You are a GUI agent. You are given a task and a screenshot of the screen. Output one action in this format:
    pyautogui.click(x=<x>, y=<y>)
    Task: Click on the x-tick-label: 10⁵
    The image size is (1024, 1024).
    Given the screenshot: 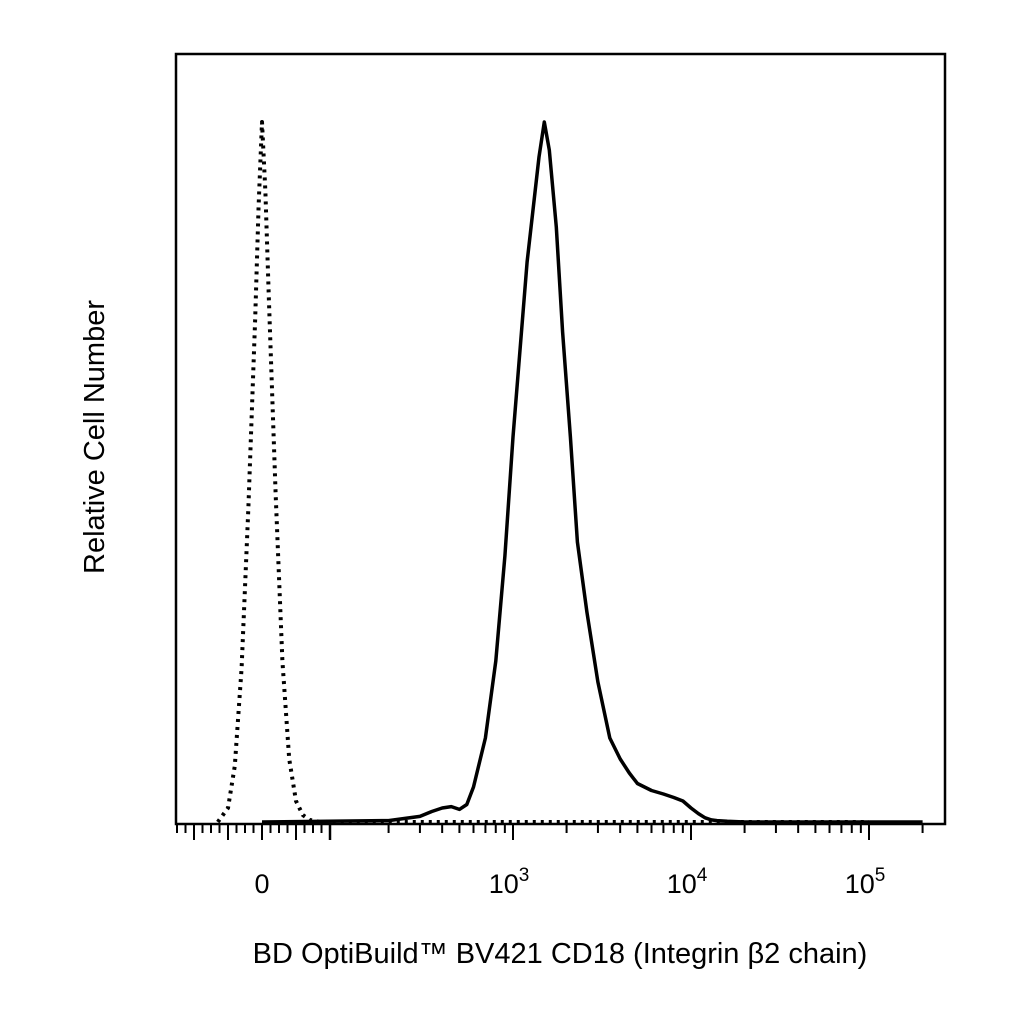 What is the action you would take?
    pyautogui.click(x=865, y=882)
    